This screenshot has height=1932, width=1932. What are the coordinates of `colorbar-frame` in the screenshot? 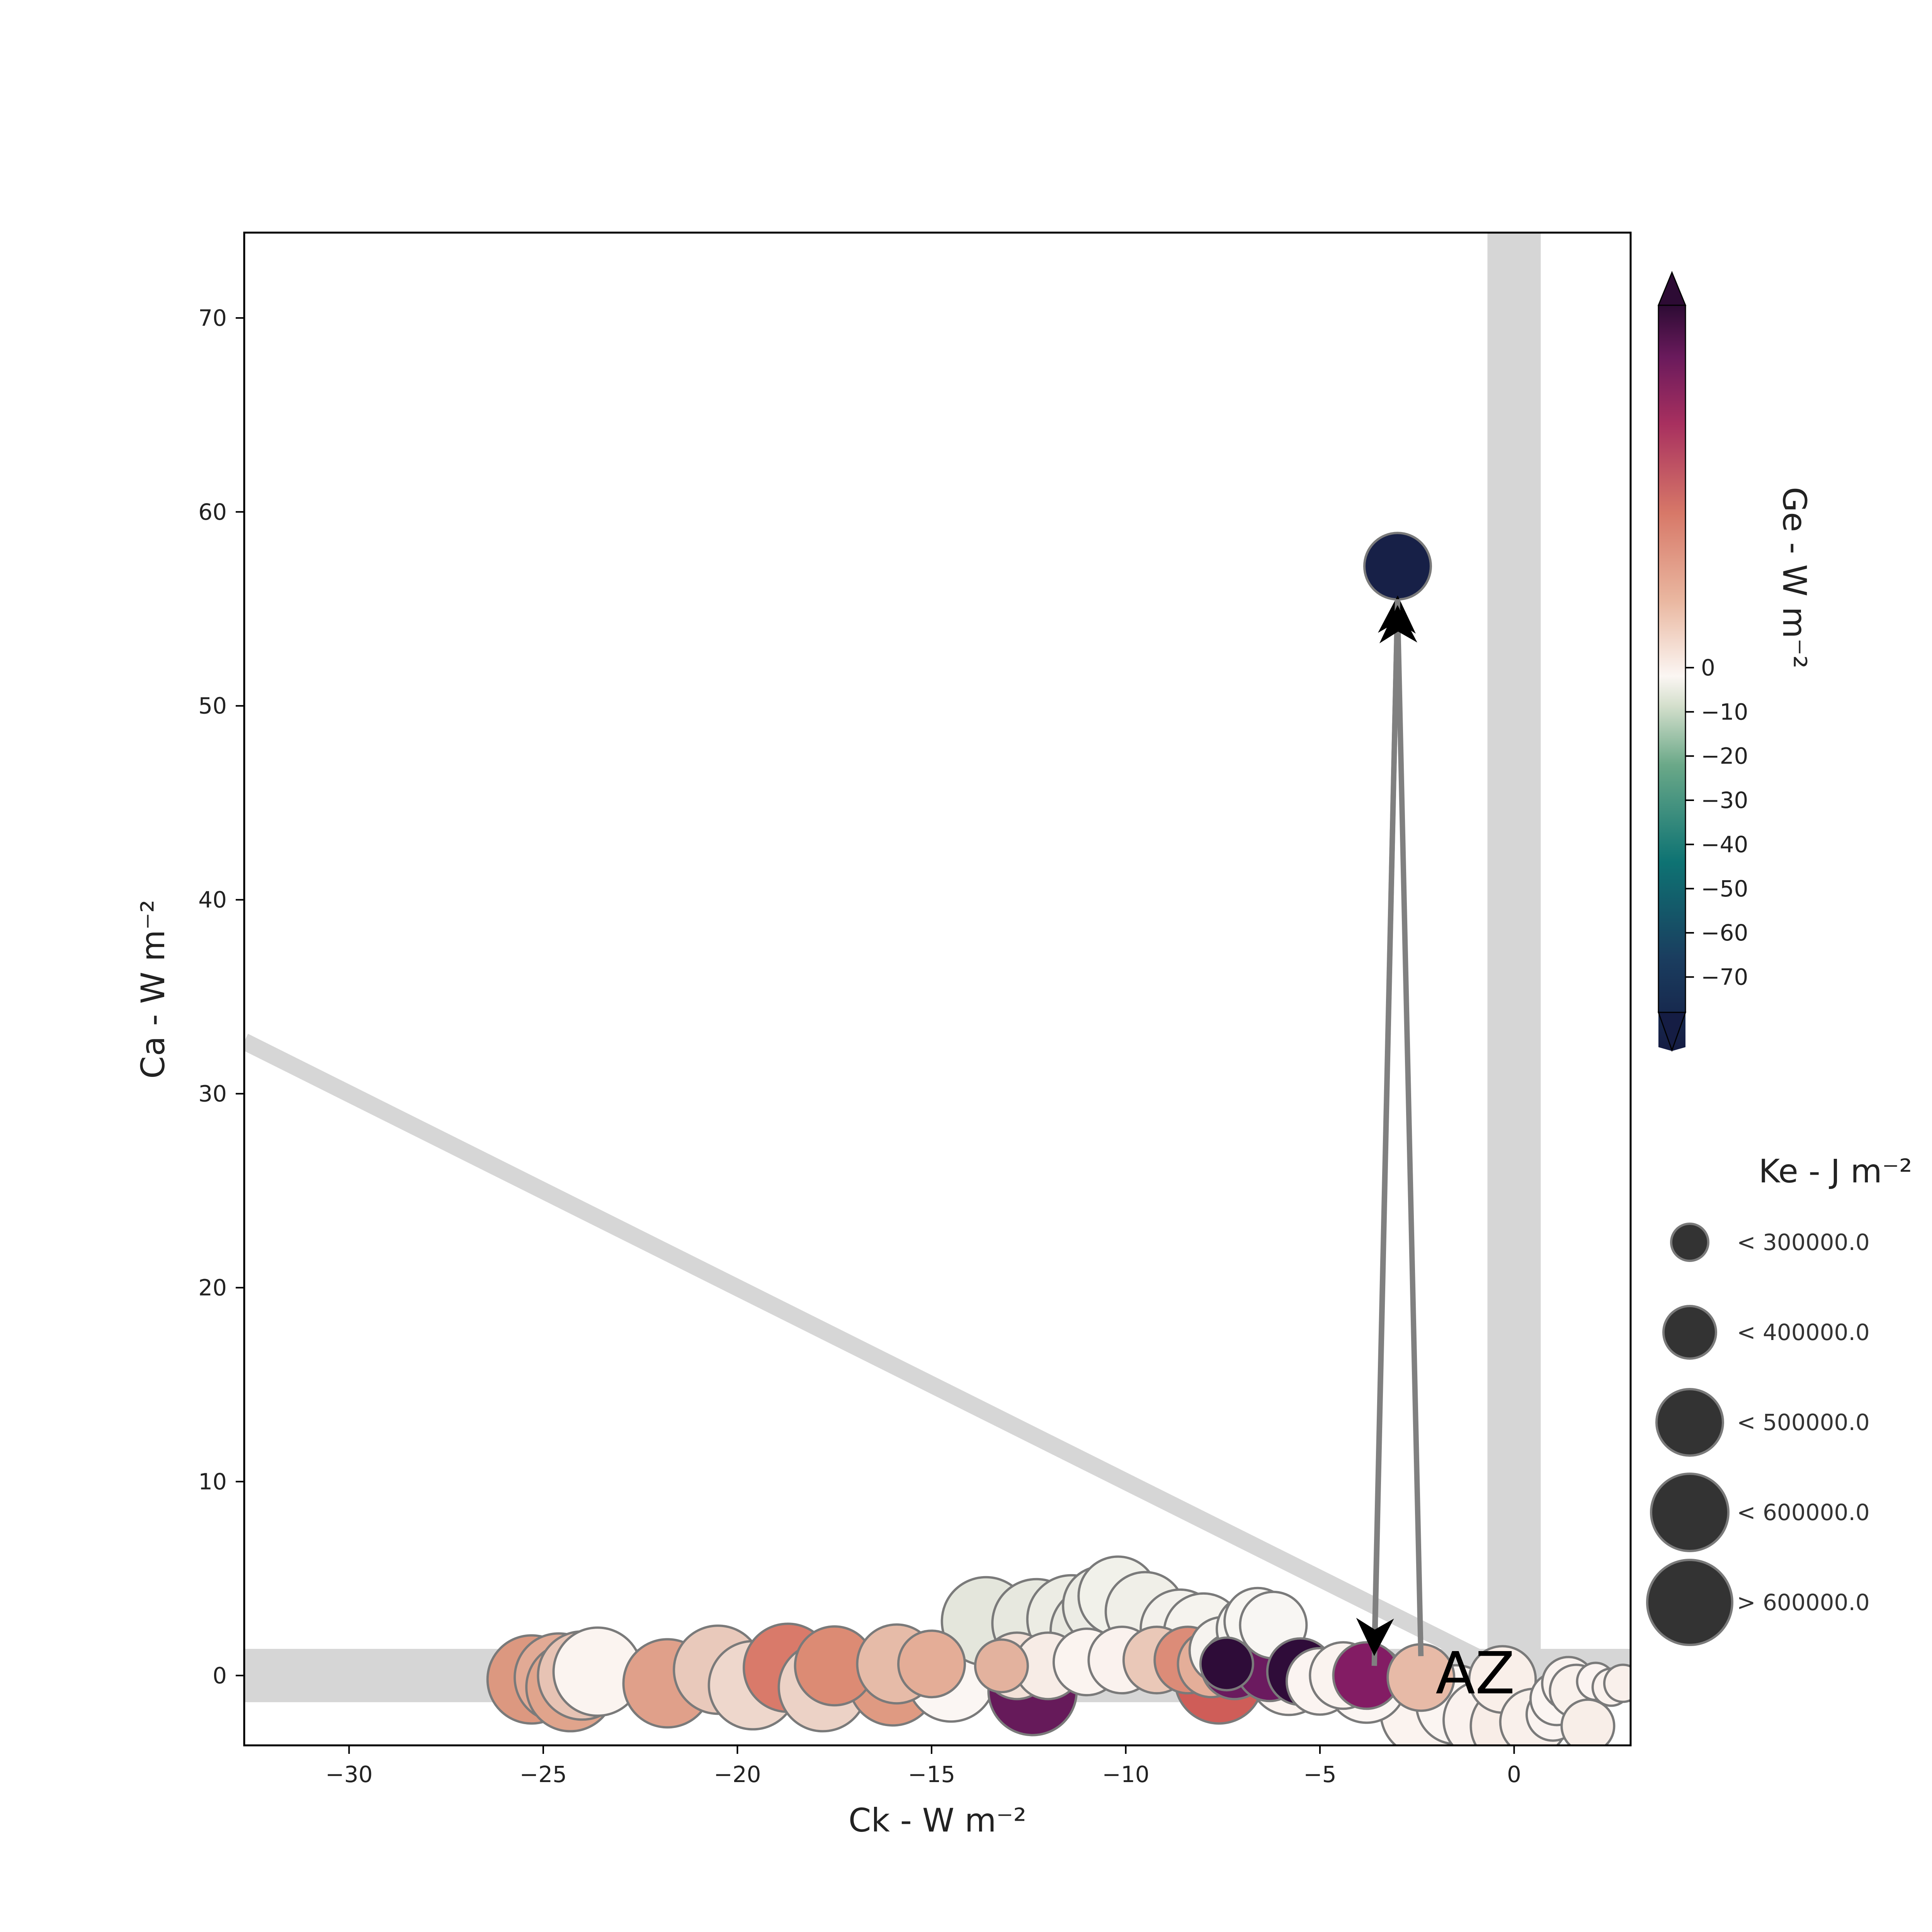 It's located at (1672, 659).